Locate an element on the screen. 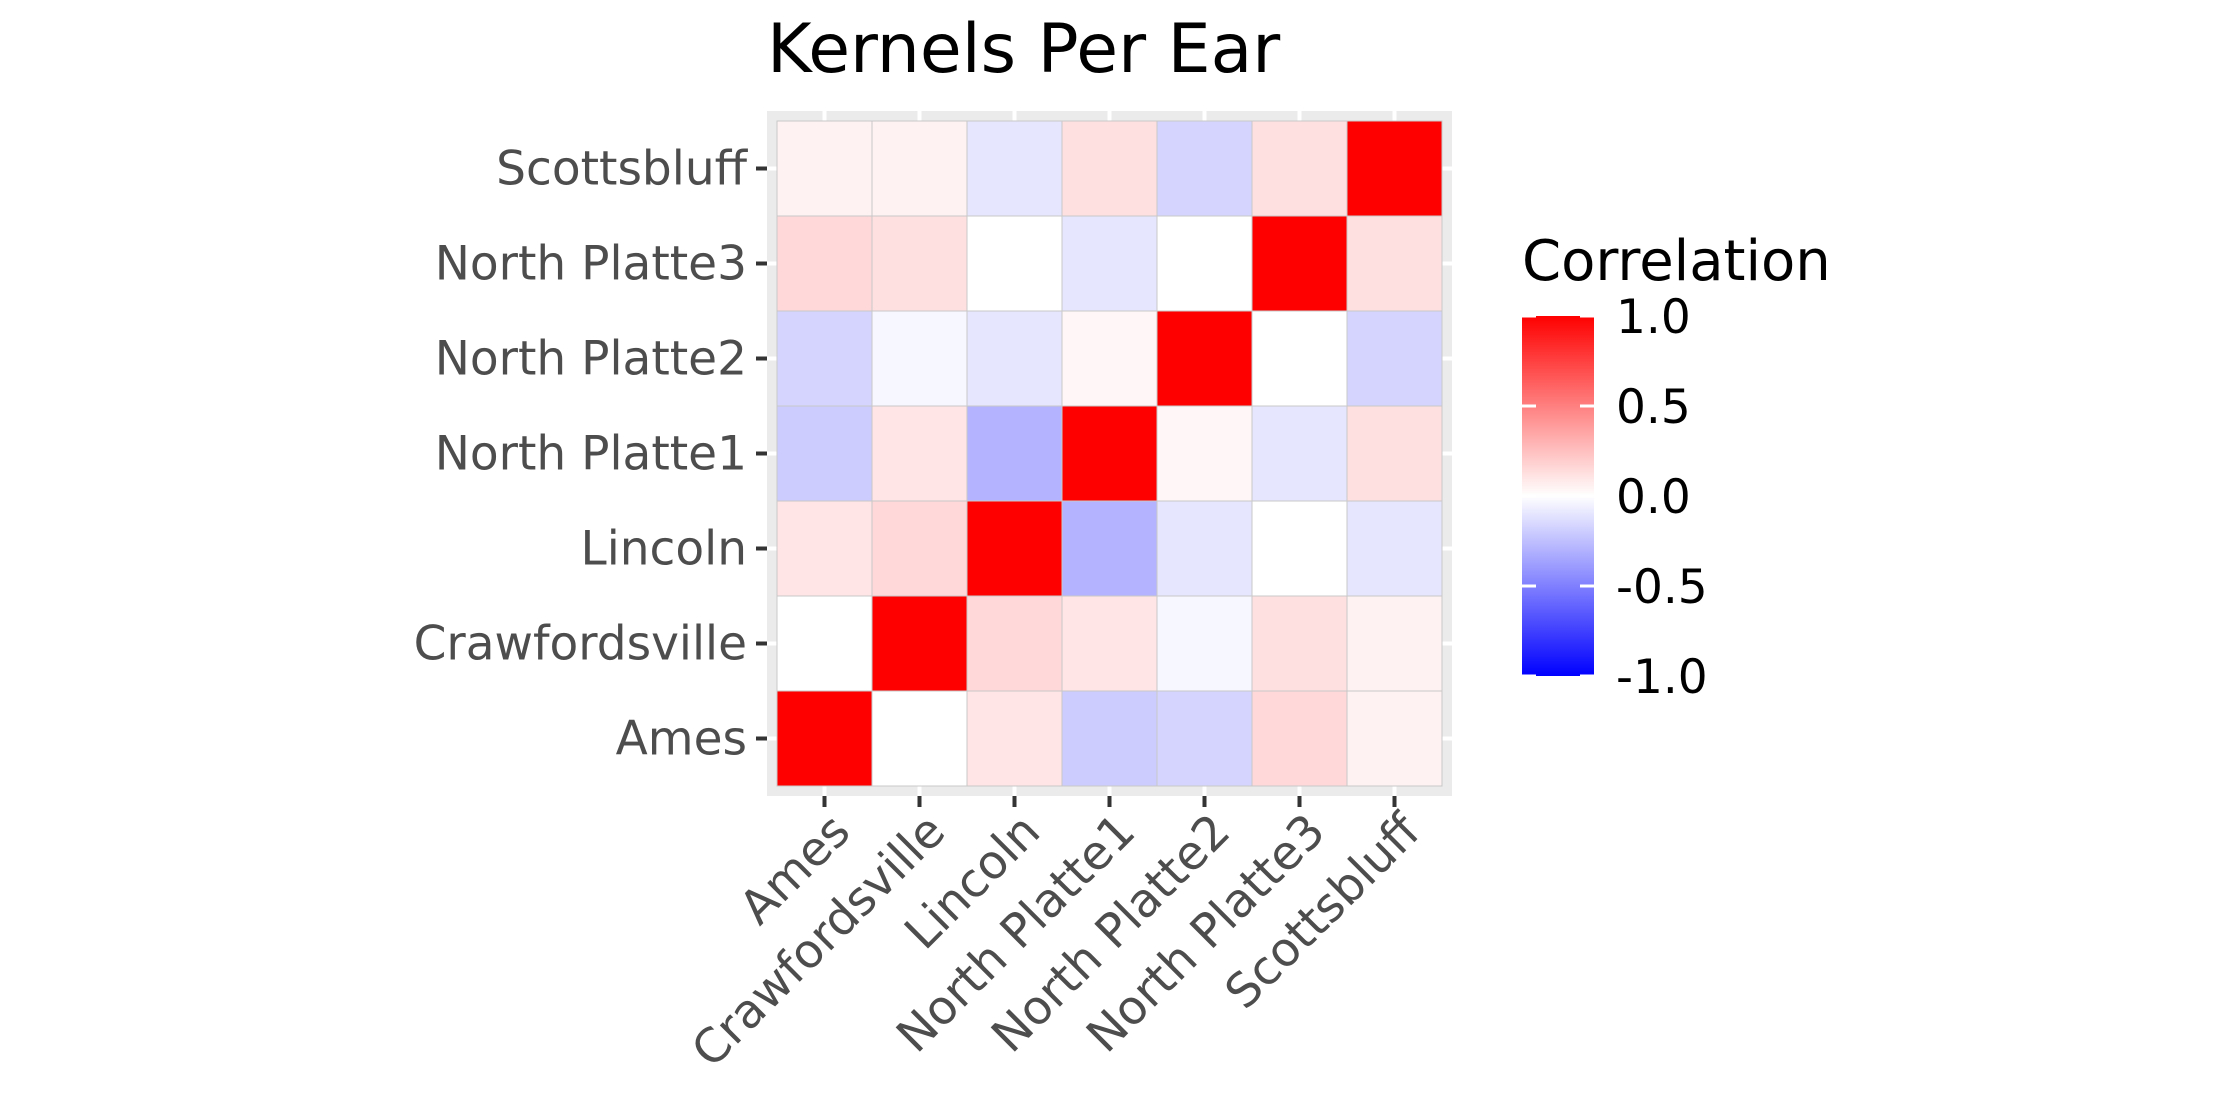 This screenshot has width=2232, height=1116. chart-title: Kernels Per Ear is located at coordinates (1023, 49).